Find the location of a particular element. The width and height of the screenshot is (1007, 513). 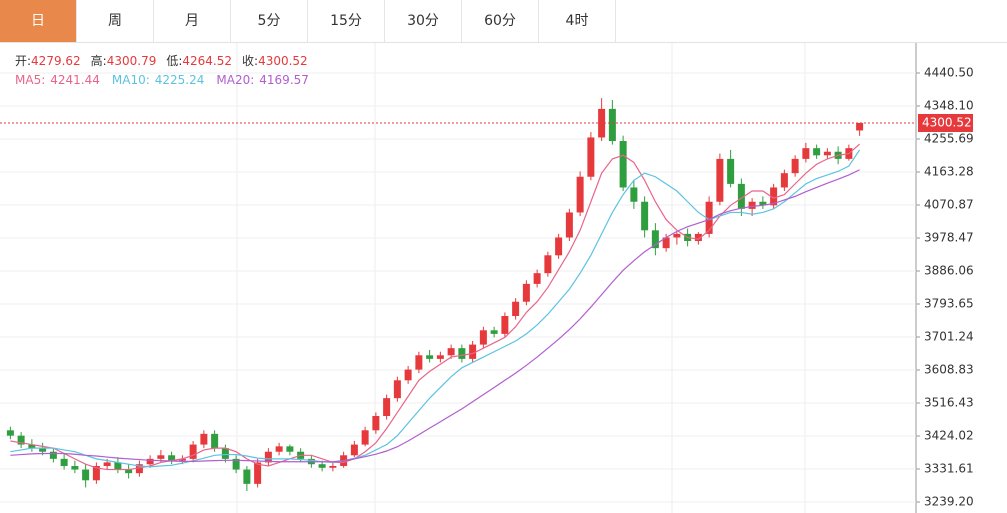

y-tick-label: 3424.02 is located at coordinates (949, 435).